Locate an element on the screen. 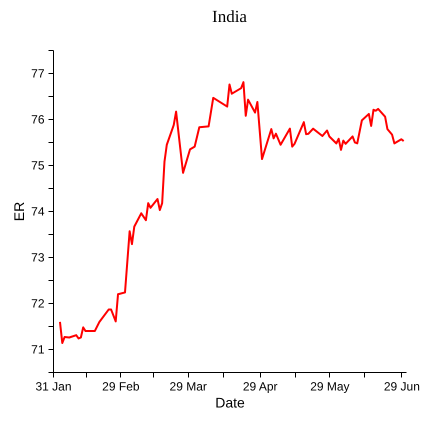  y-tick-label: 77 is located at coordinates (38, 73).